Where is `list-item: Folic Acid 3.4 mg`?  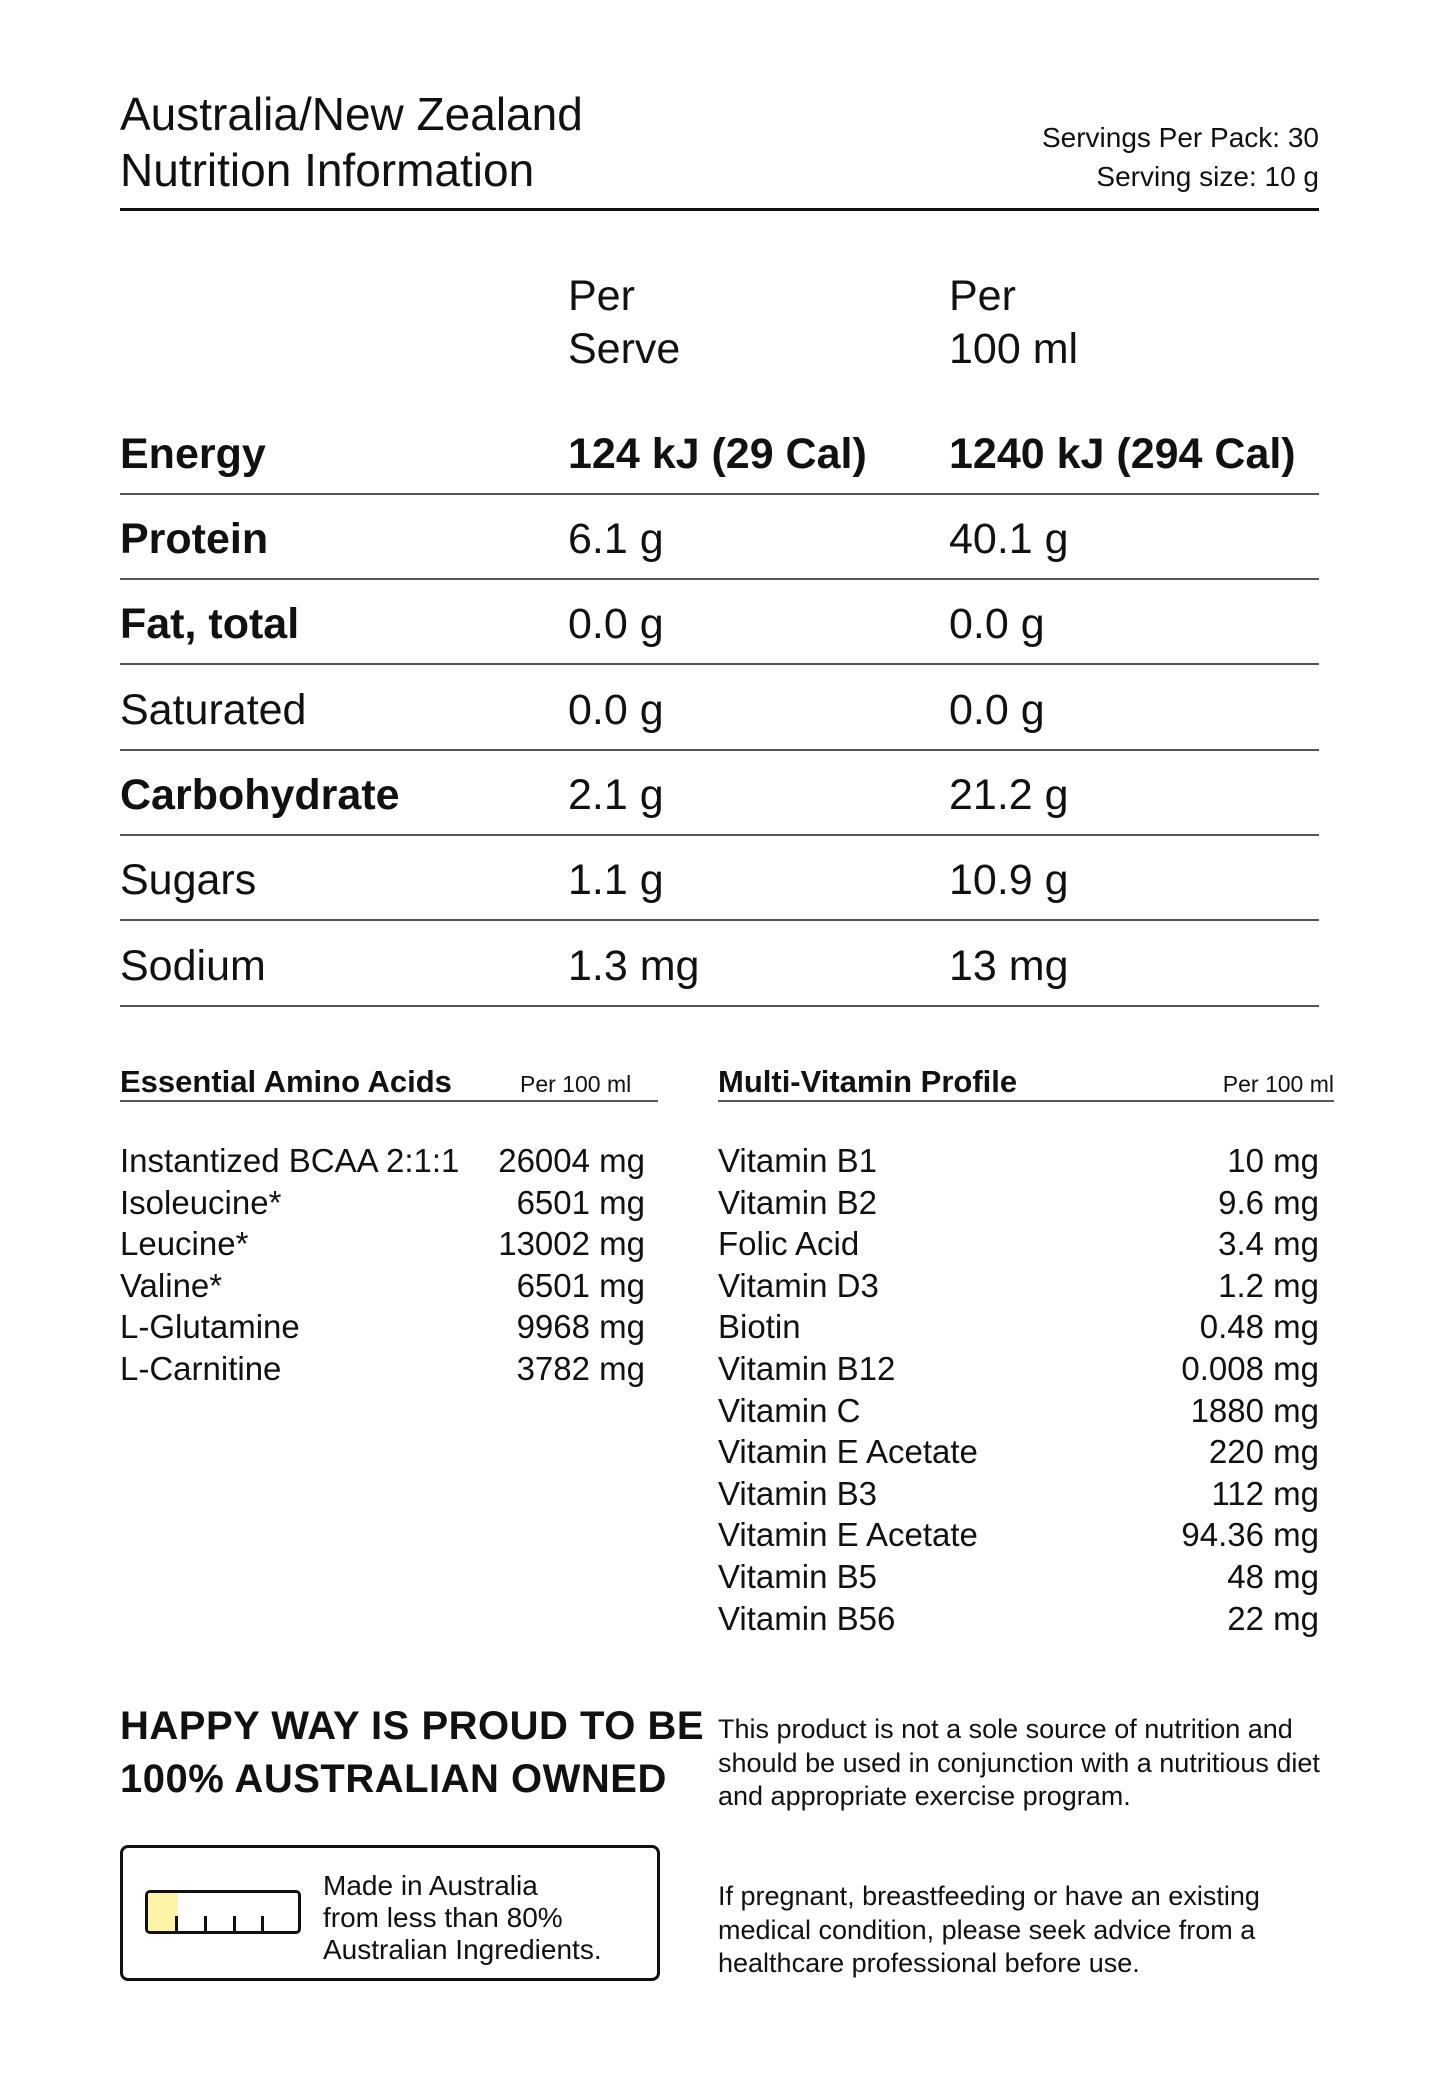
list-item: Folic Acid 3.4 mg is located at coordinates (1018, 1244).